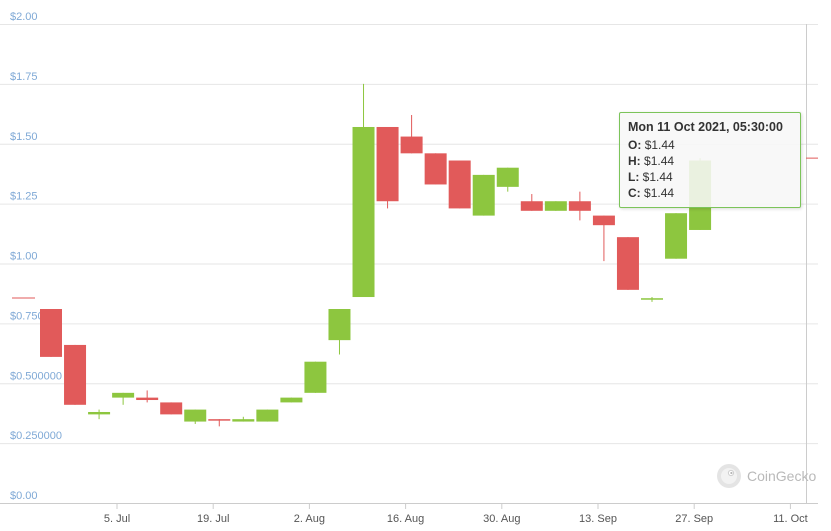 This screenshot has height=531, width=831. Describe the element at coordinates (650, 177) in the screenshot. I see `tooltip-row-low: L: $1.44` at that location.